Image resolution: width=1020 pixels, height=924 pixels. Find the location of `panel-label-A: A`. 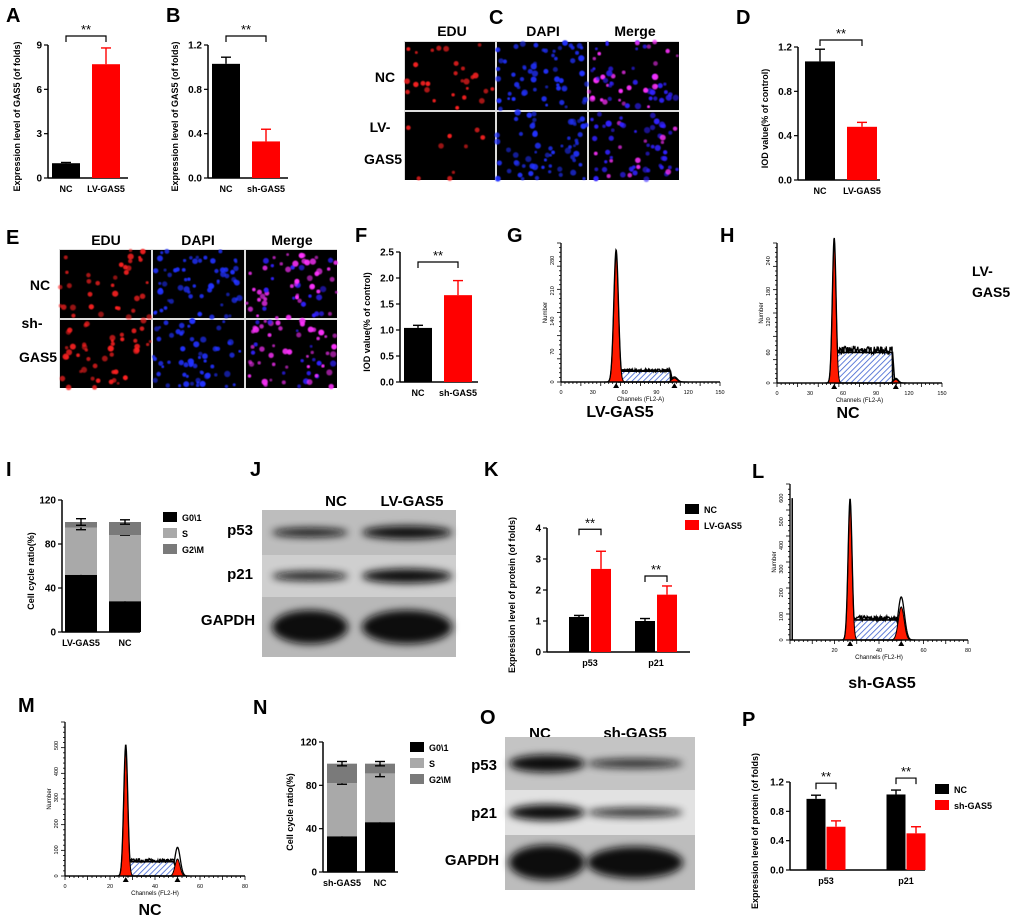

panel-label-A: A is located at coordinates (13, 16).